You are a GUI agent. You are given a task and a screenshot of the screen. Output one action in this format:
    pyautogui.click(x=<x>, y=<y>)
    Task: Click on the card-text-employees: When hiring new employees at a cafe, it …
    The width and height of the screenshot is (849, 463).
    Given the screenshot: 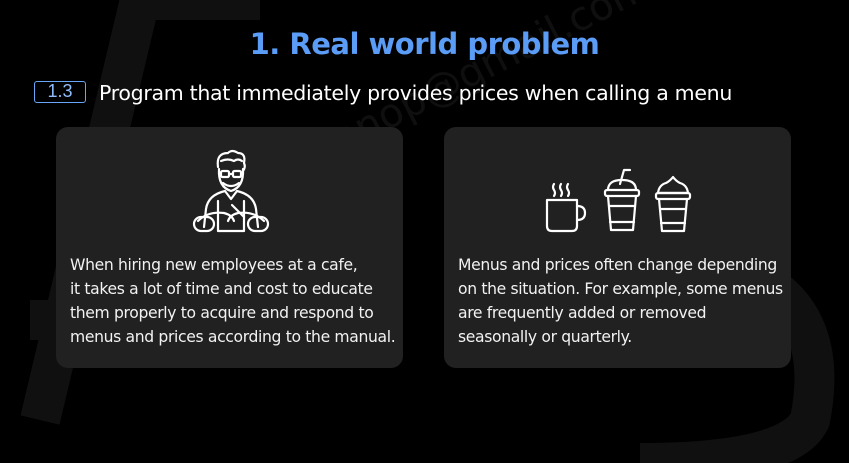 What is the action you would take?
    pyautogui.click(x=233, y=301)
    